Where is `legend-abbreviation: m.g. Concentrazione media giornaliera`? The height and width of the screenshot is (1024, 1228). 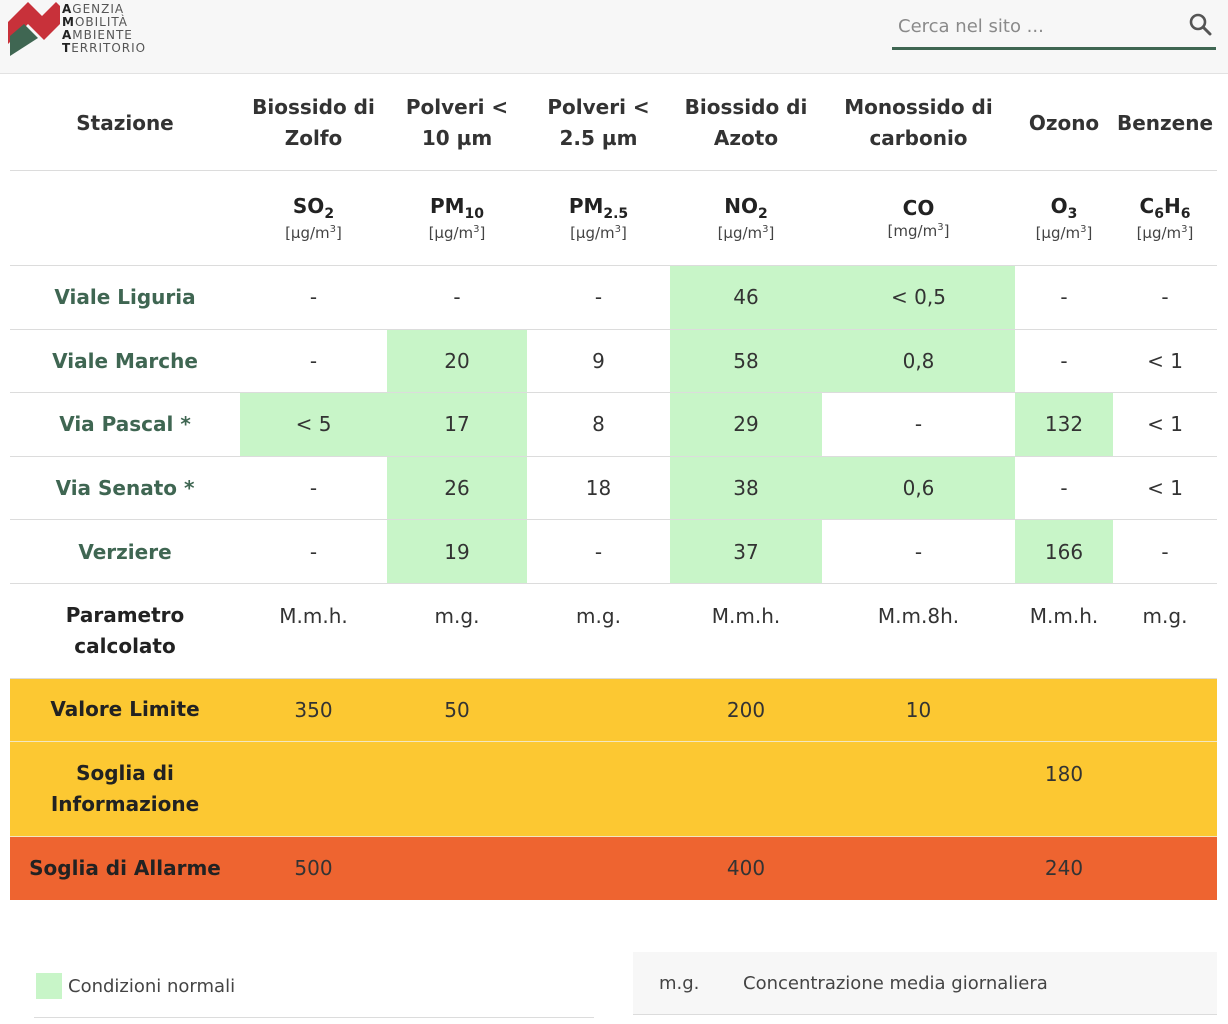 legend-abbreviation: m.g. Concentrazione media giornaliera is located at coordinates (925, 983).